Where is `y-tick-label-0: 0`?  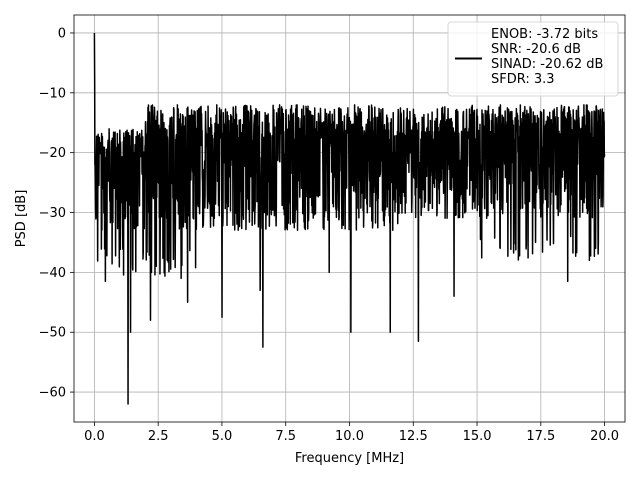
y-tick-label-0: 0 is located at coordinates (62, 33).